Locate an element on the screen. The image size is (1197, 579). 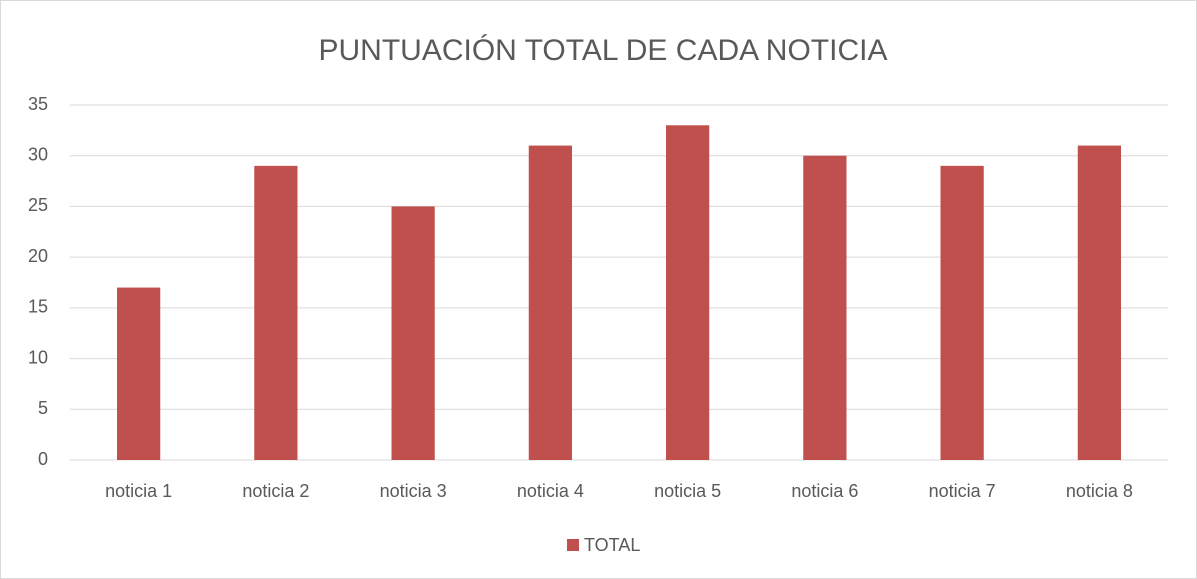
y-tick-label: 0 is located at coordinates (43, 459).